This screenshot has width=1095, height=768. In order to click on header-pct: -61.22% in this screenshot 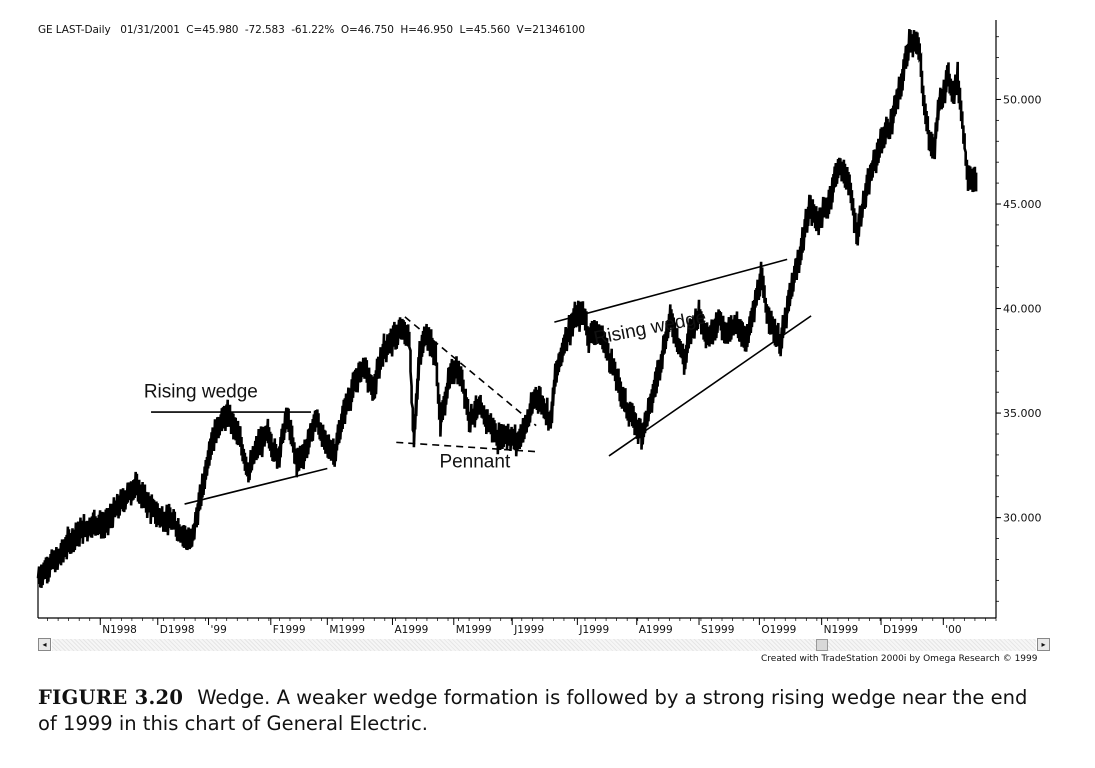, I will do `click(313, 30)`.